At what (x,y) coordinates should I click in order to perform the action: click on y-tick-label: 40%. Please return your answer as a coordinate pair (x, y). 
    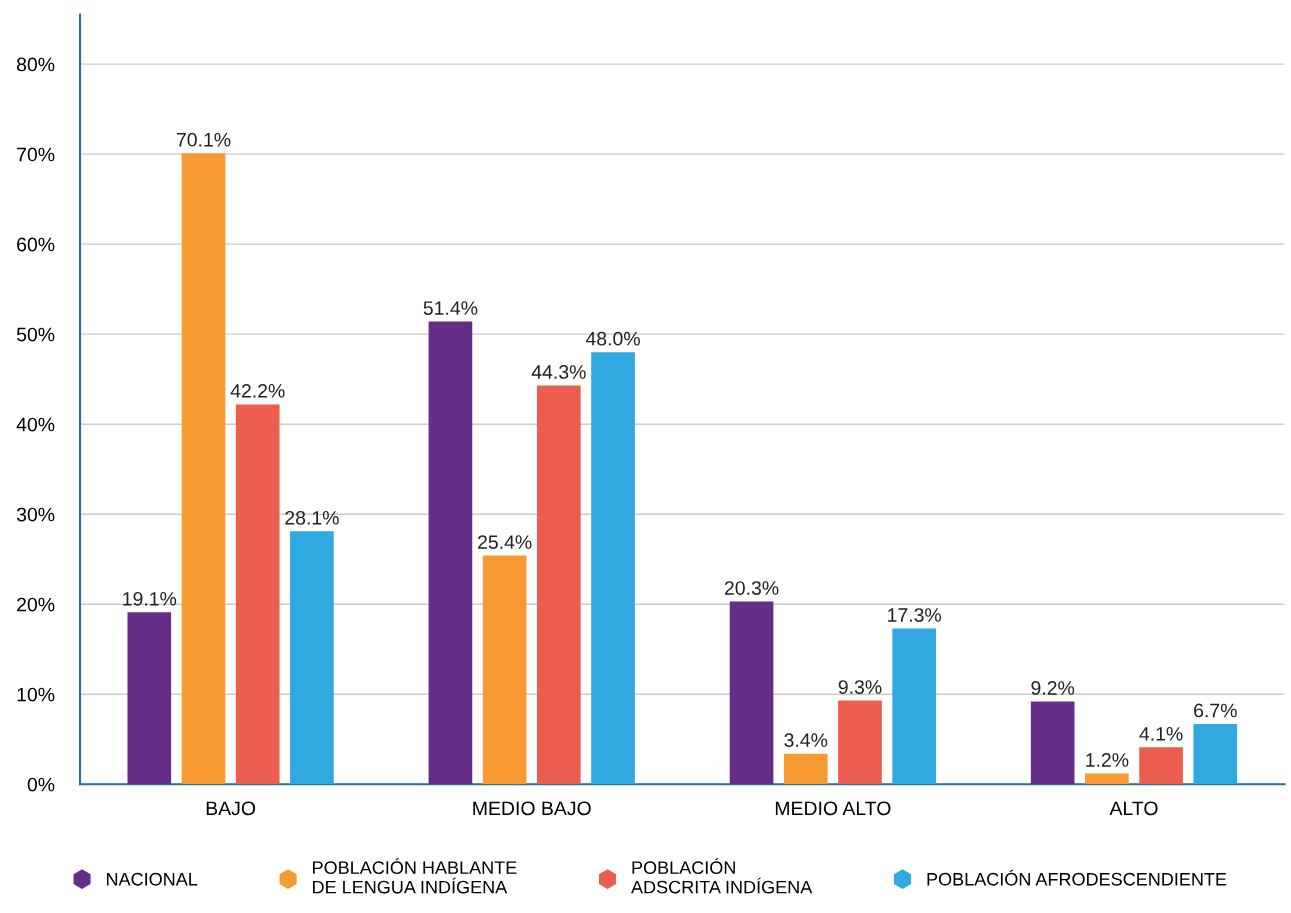
    Looking at the image, I should click on (35, 424).